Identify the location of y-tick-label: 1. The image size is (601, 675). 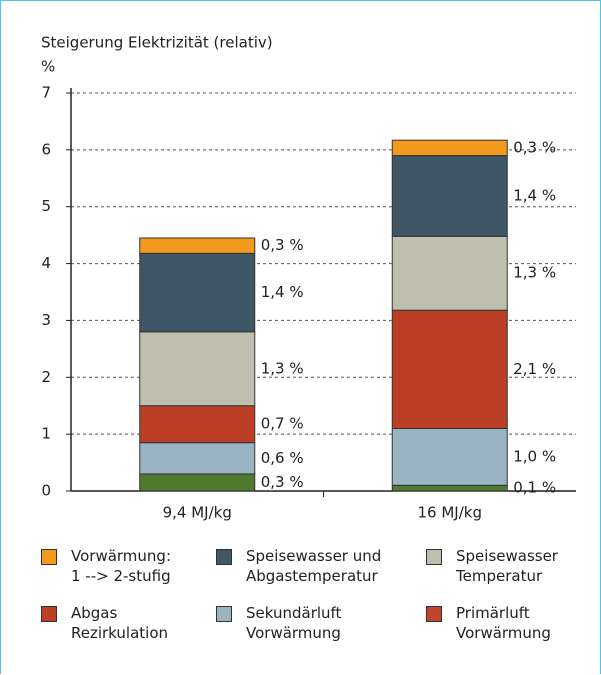
(46, 434).